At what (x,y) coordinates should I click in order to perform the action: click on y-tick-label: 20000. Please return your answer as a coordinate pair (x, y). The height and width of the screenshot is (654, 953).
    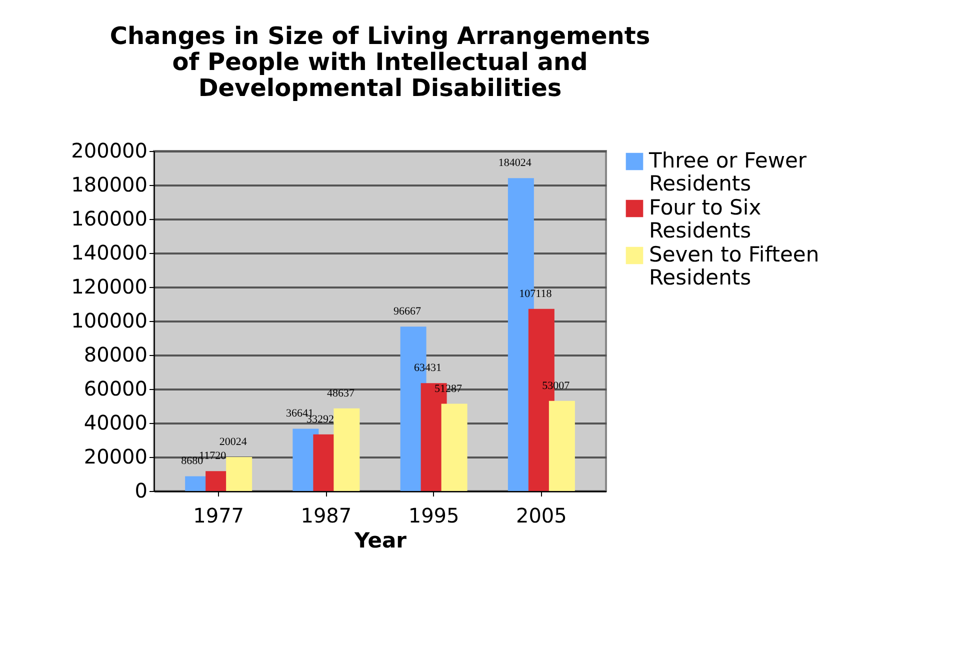
    Looking at the image, I should click on (116, 456).